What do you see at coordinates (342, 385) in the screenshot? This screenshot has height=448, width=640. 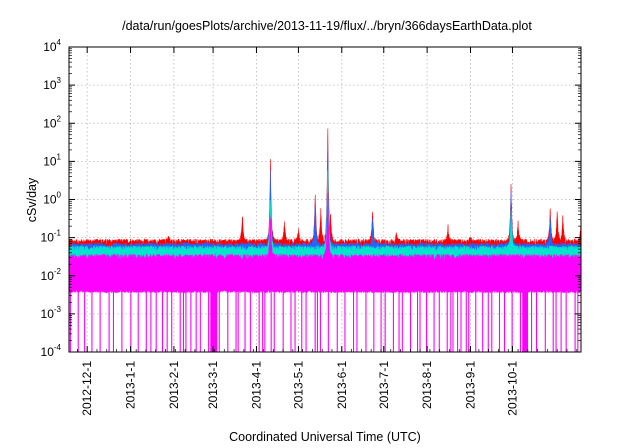 I see `x-tick-label: 2013-6-1` at bounding box center [342, 385].